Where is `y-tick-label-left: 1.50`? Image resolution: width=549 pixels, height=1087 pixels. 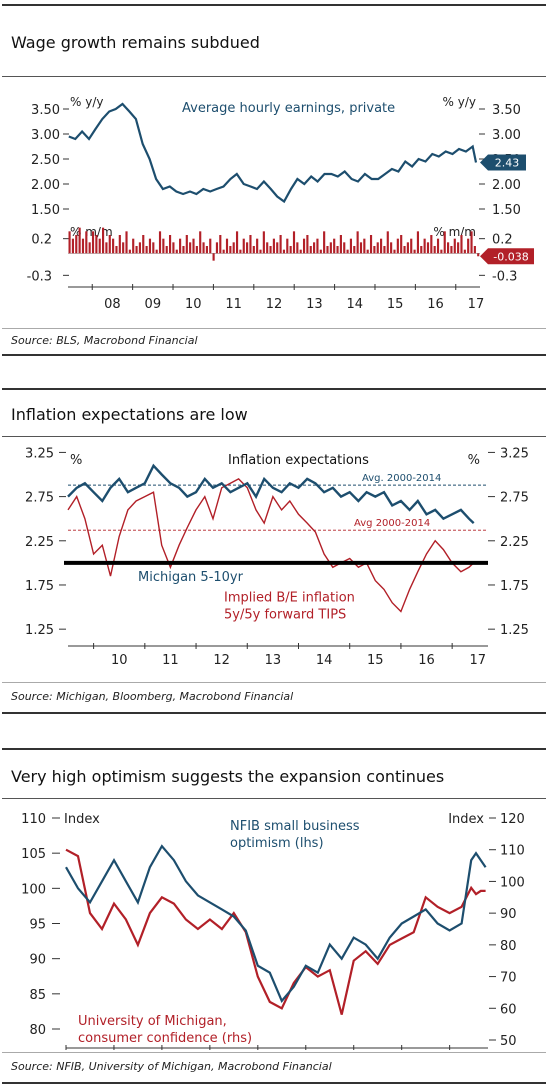
y-tick-label-left: 1.50 is located at coordinates (45, 210).